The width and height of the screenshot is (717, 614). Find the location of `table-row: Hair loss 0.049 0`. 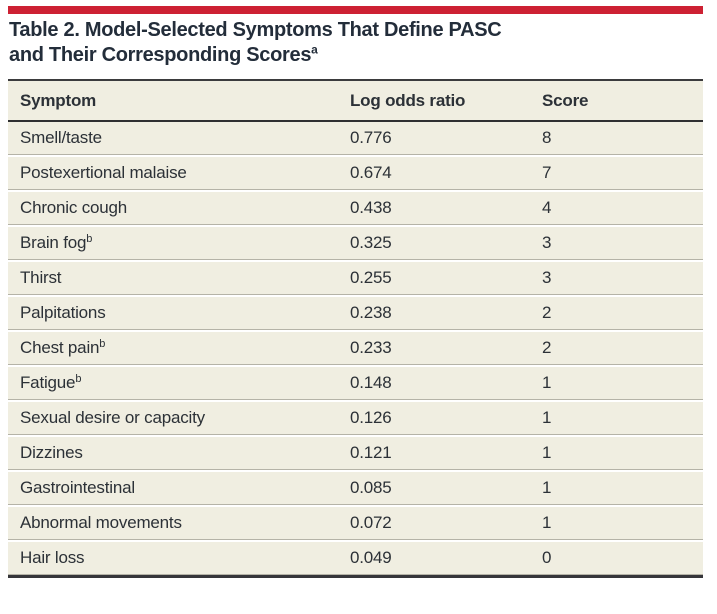

table-row: Hair loss 0.049 0 is located at coordinates (355, 558).